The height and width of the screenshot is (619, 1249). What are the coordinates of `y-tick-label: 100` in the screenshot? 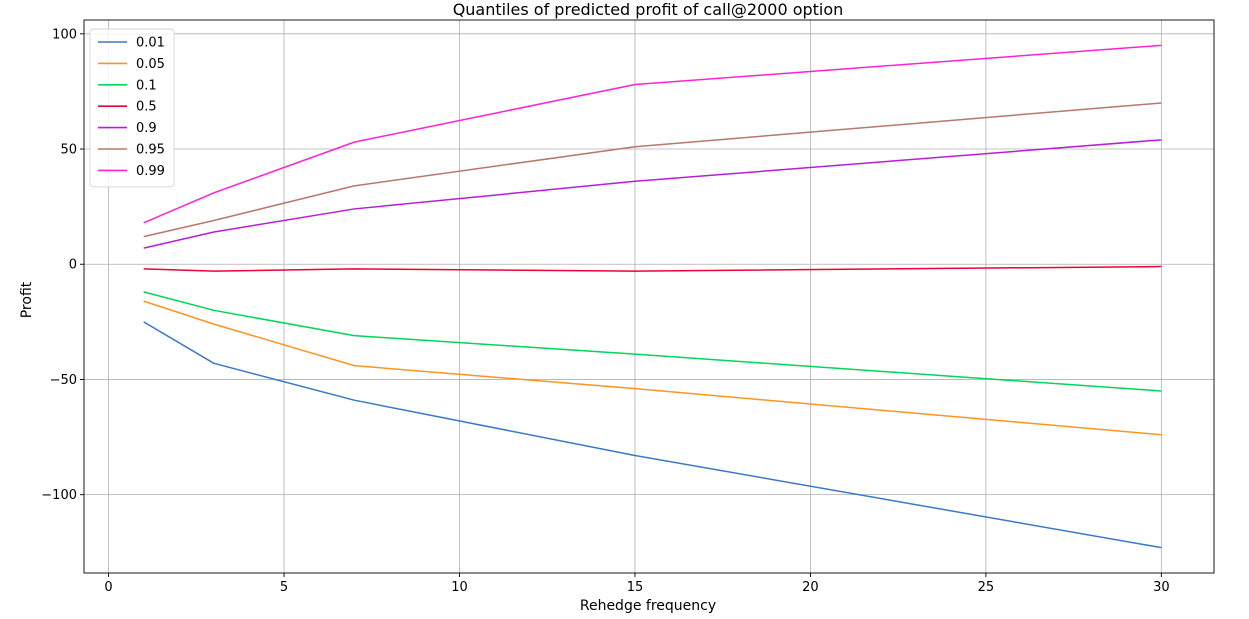 It's located at (64, 34).